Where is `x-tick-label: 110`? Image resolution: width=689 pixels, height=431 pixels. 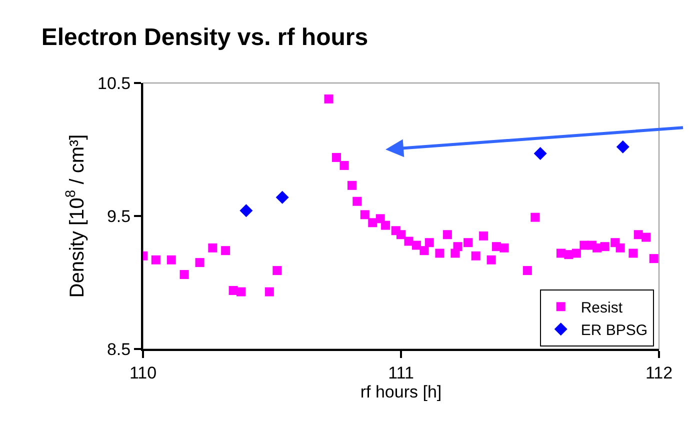 x-tick-label: 110 is located at coordinates (143, 372).